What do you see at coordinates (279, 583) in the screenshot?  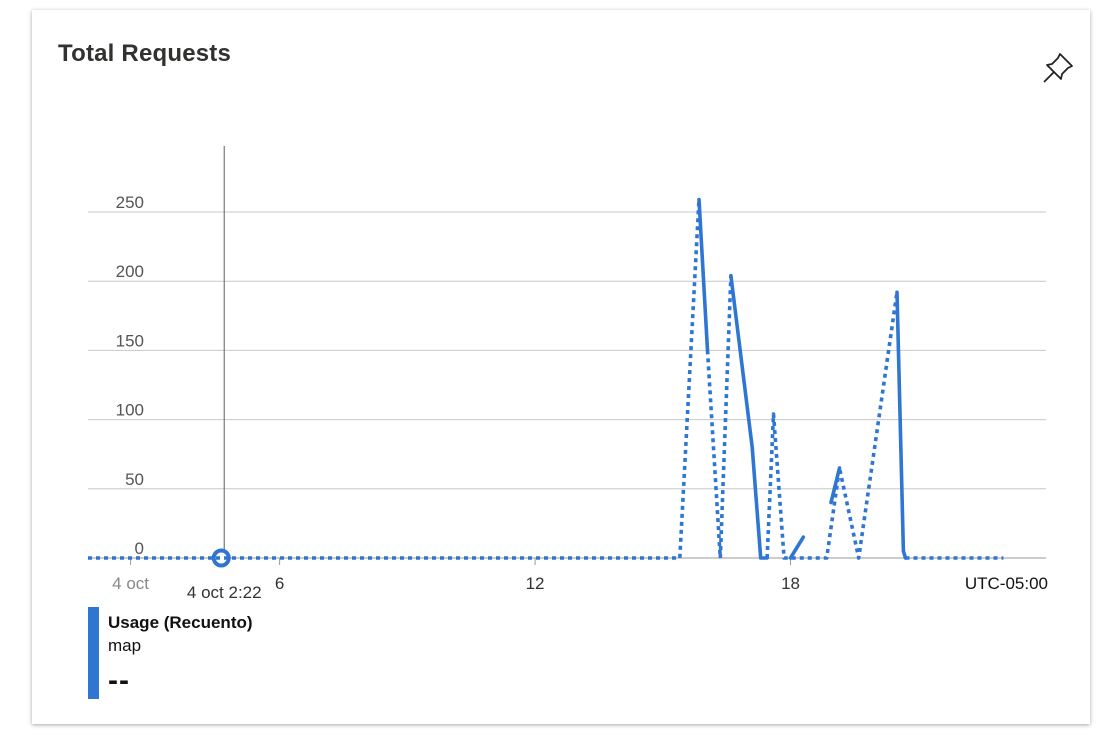 I see `x-tick-label-1: 6` at bounding box center [279, 583].